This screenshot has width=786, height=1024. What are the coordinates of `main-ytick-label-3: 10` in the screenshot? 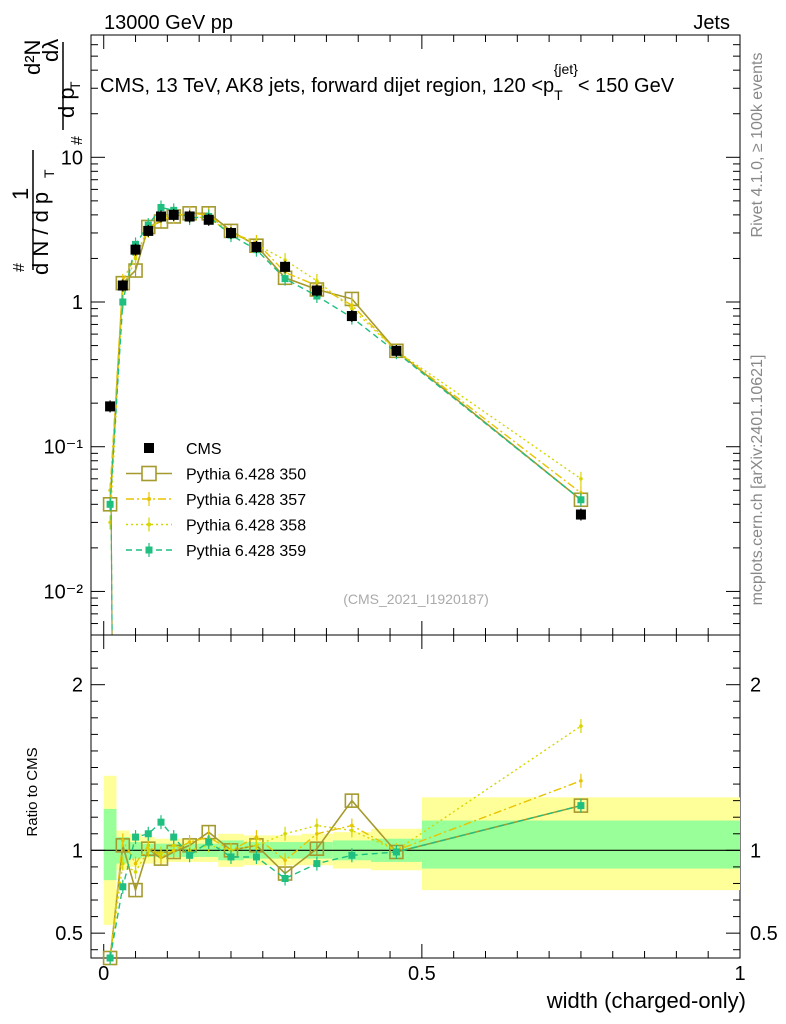 It's located at (72, 158).